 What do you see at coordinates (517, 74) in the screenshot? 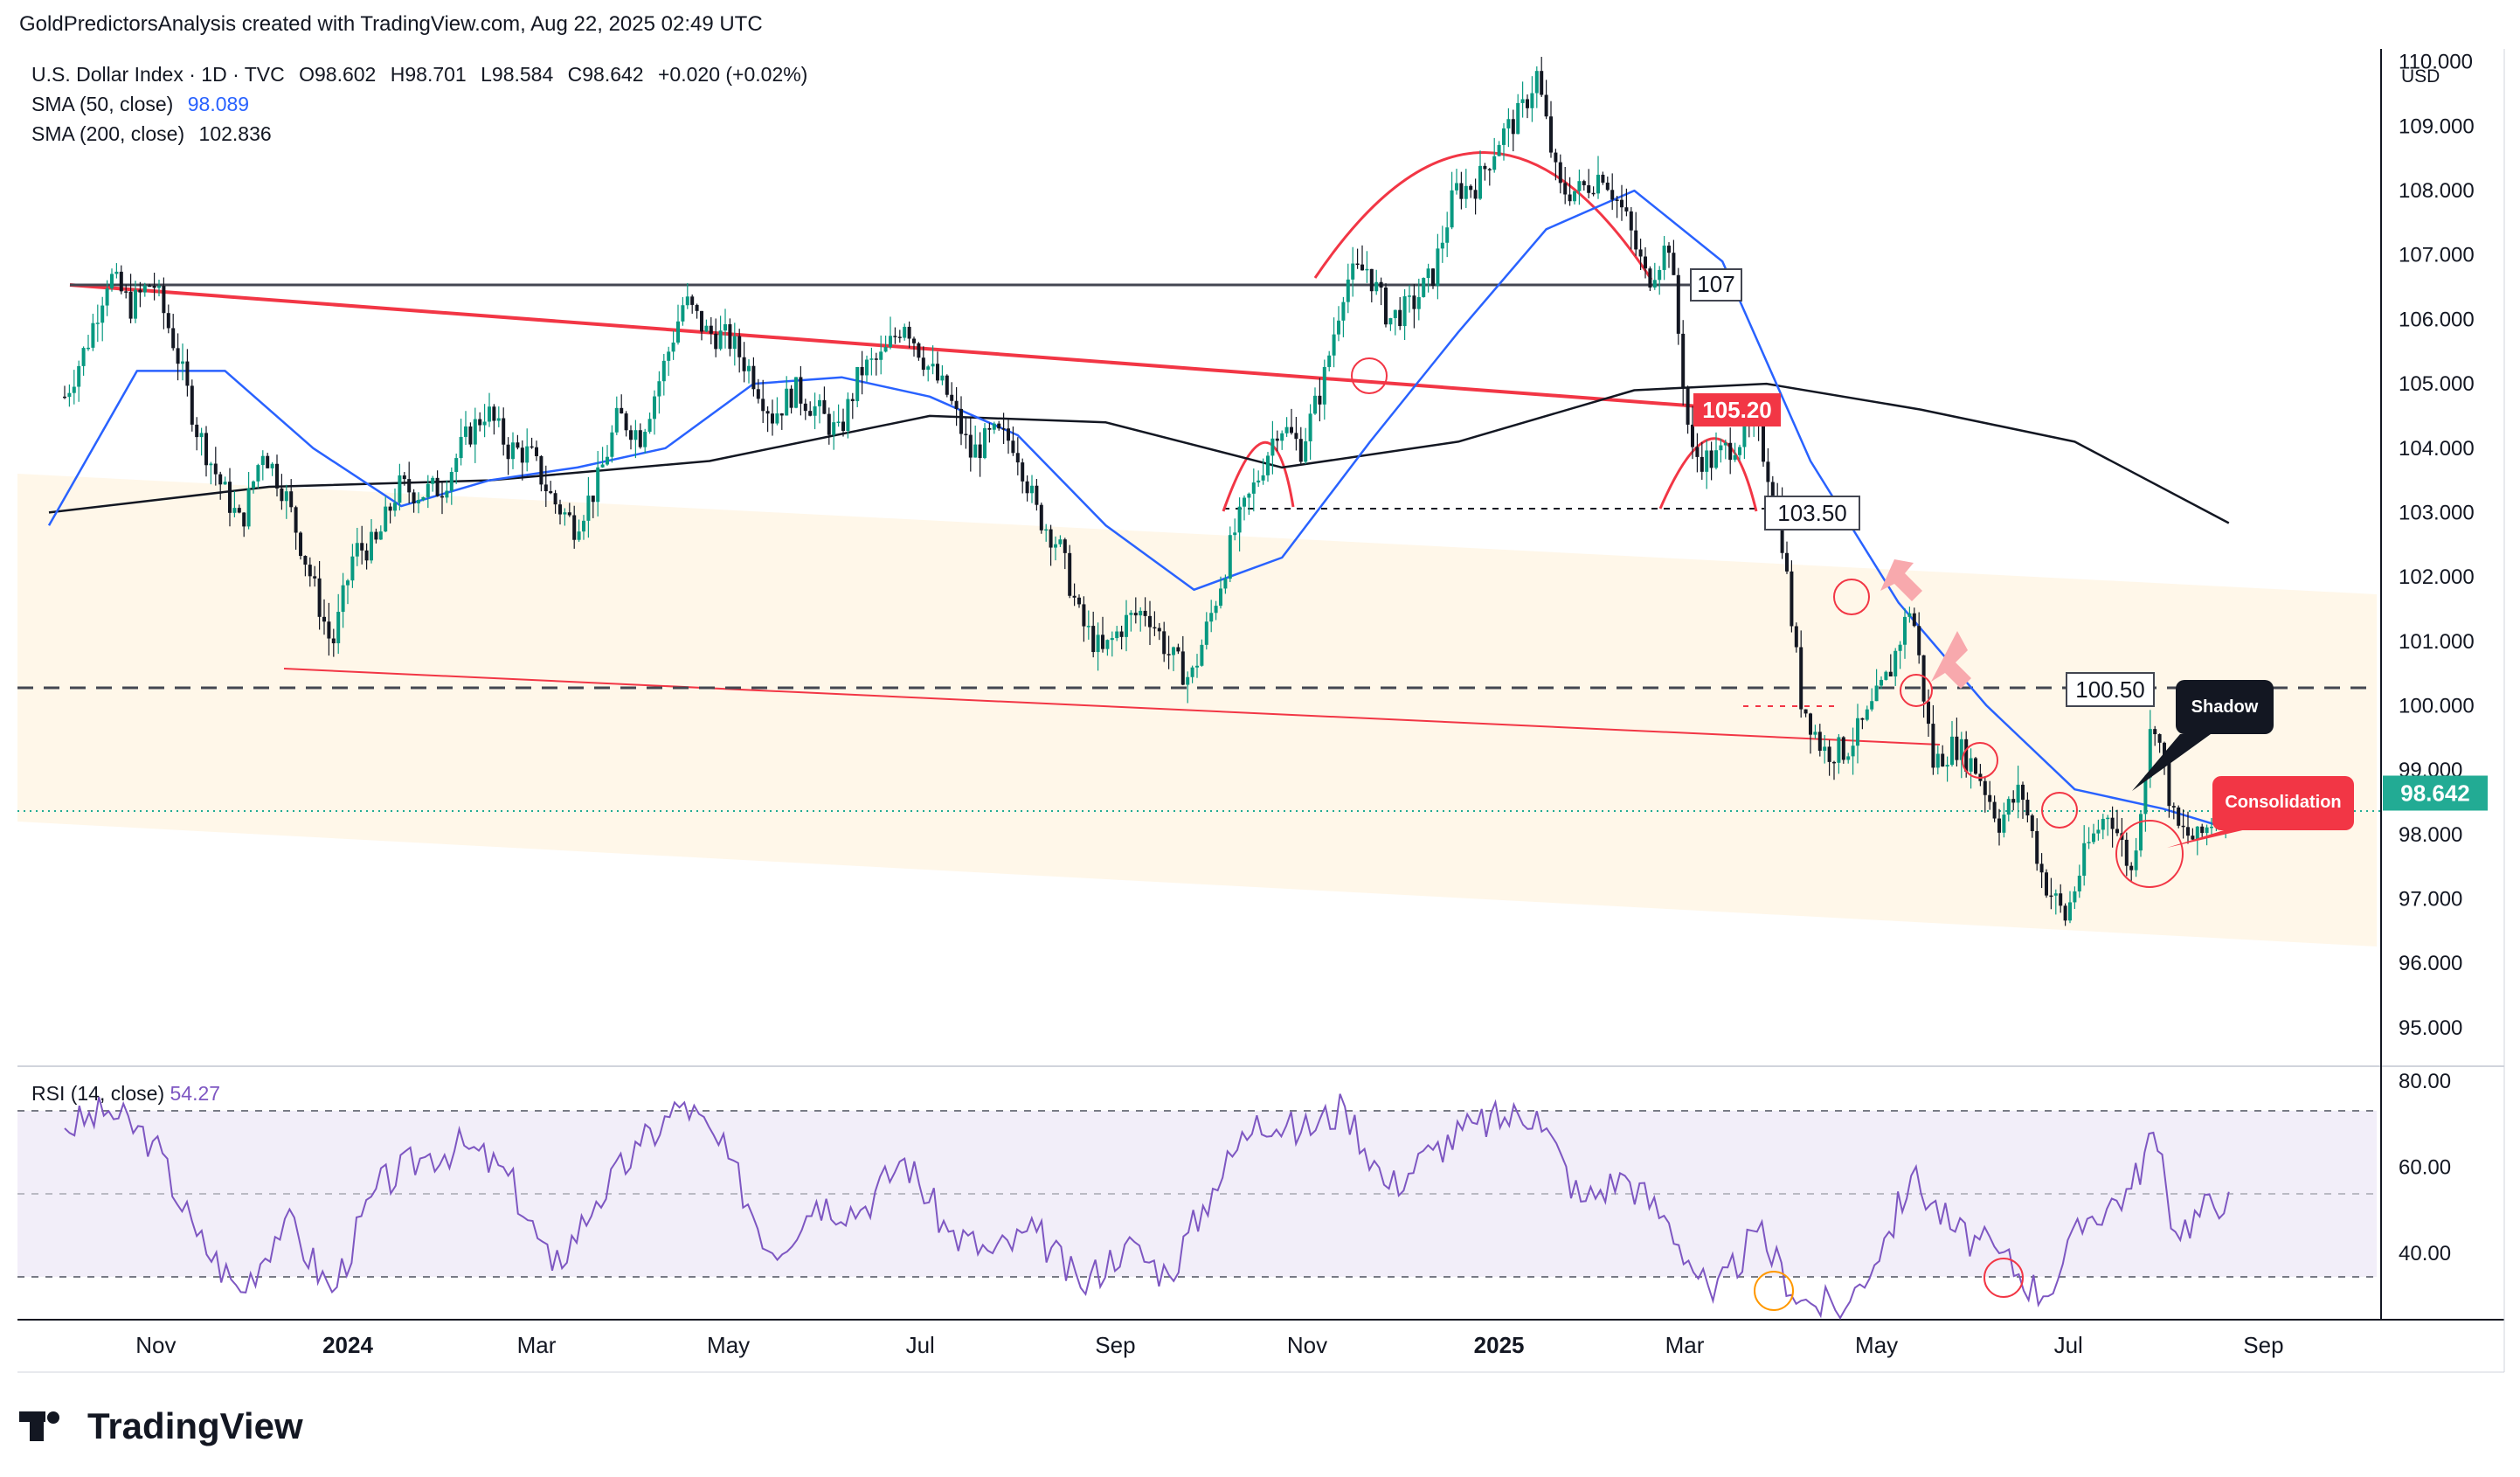
I see `legend-low: L98.584` at bounding box center [517, 74].